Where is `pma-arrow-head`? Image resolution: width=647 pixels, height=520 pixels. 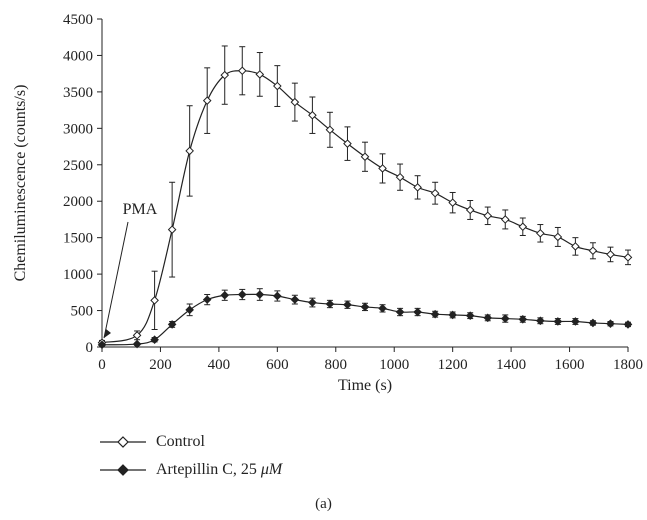 pma-arrow-head is located at coordinates (107, 333).